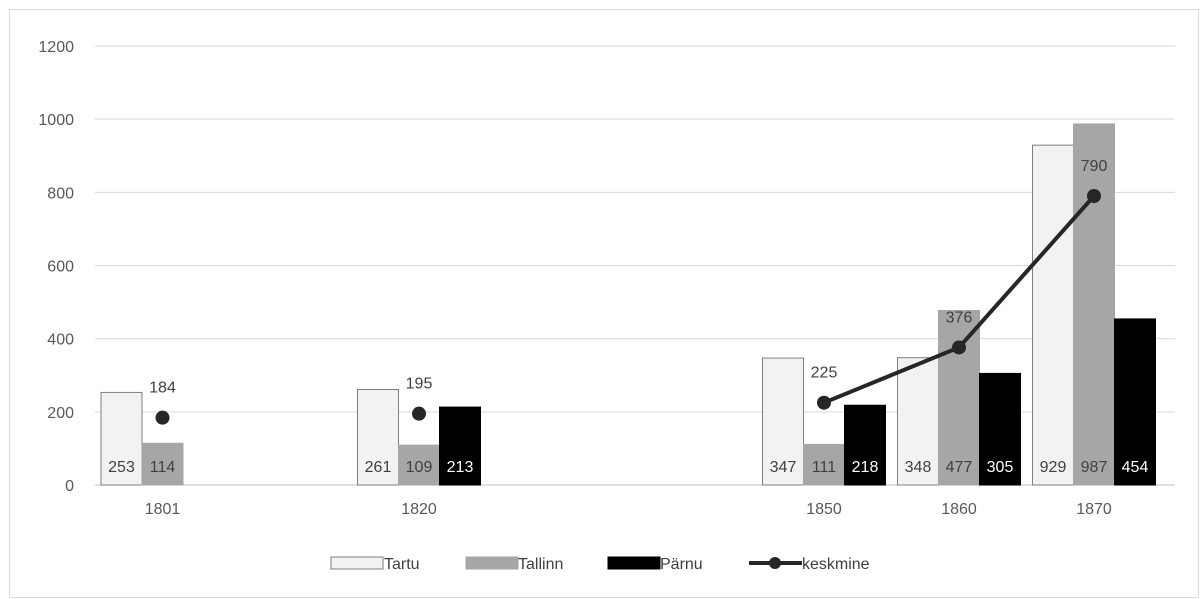  I want to click on legend-label: Tartu, so click(402, 564).